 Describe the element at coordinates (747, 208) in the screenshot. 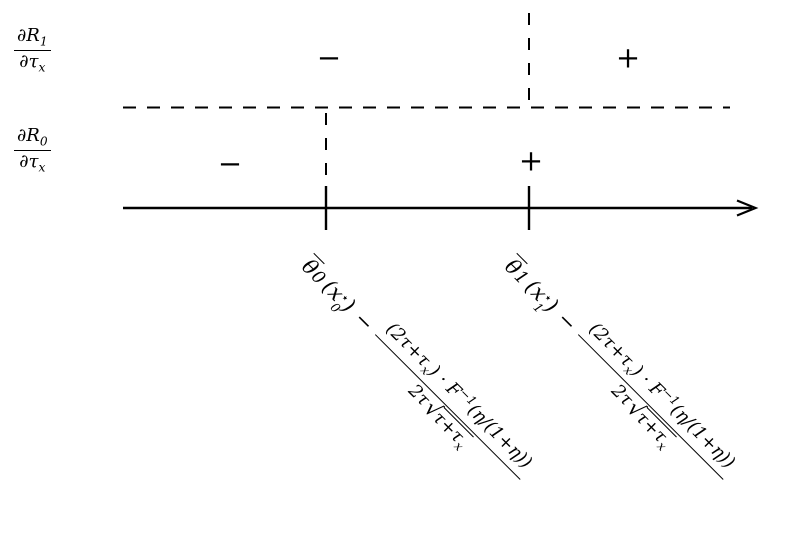

I see `axis-arrowhead-icon` at that location.